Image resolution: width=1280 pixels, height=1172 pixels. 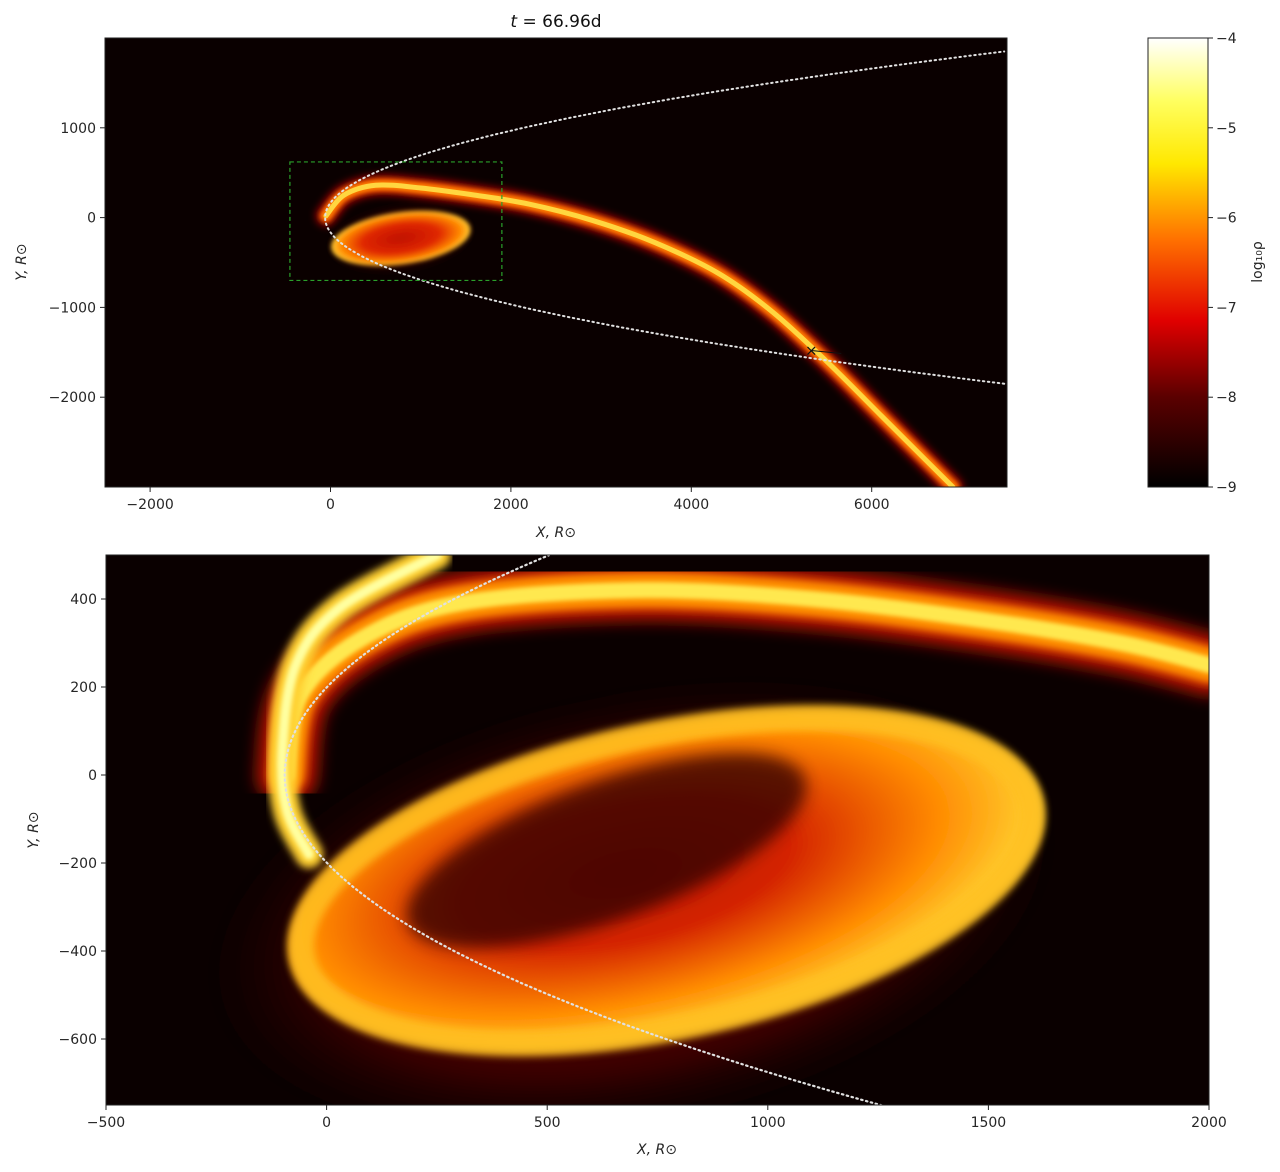 What do you see at coordinates (872, 505) in the screenshot?
I see `top-x-tick-label: 6000` at bounding box center [872, 505].